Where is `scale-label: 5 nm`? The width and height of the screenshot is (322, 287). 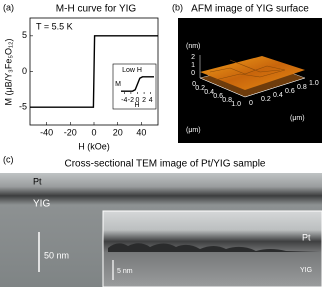
scale-label: 5 nm is located at coordinates (125, 271).